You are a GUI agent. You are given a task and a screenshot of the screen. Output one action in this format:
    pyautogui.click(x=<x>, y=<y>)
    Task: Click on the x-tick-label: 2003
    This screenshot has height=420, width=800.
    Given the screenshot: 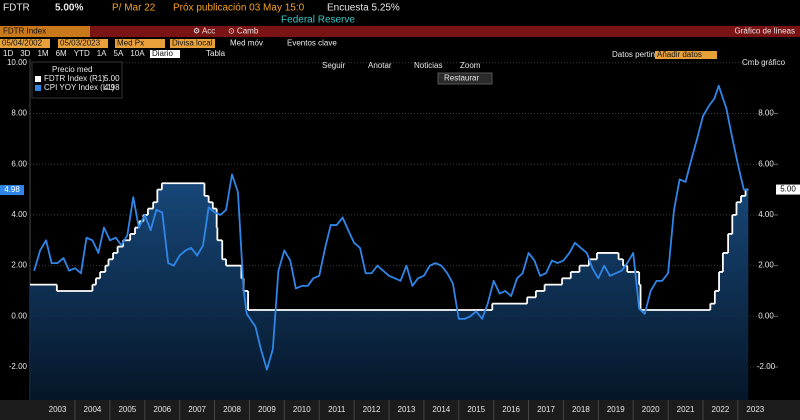 What is the action you would take?
    pyautogui.click(x=58, y=409)
    